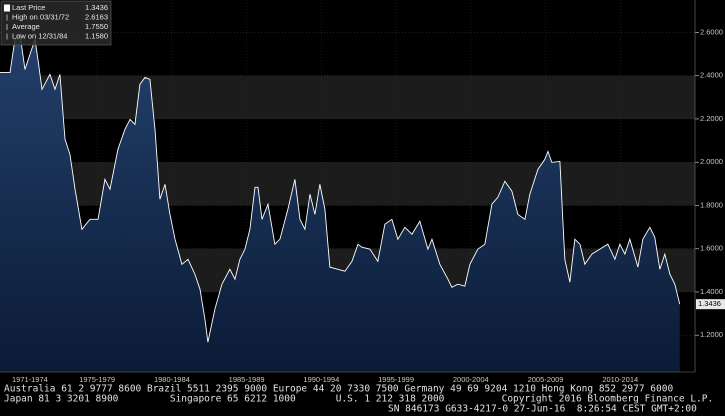  Describe the element at coordinates (396, 379) in the screenshot. I see `x-tick-label: 1995-1999` at that location.